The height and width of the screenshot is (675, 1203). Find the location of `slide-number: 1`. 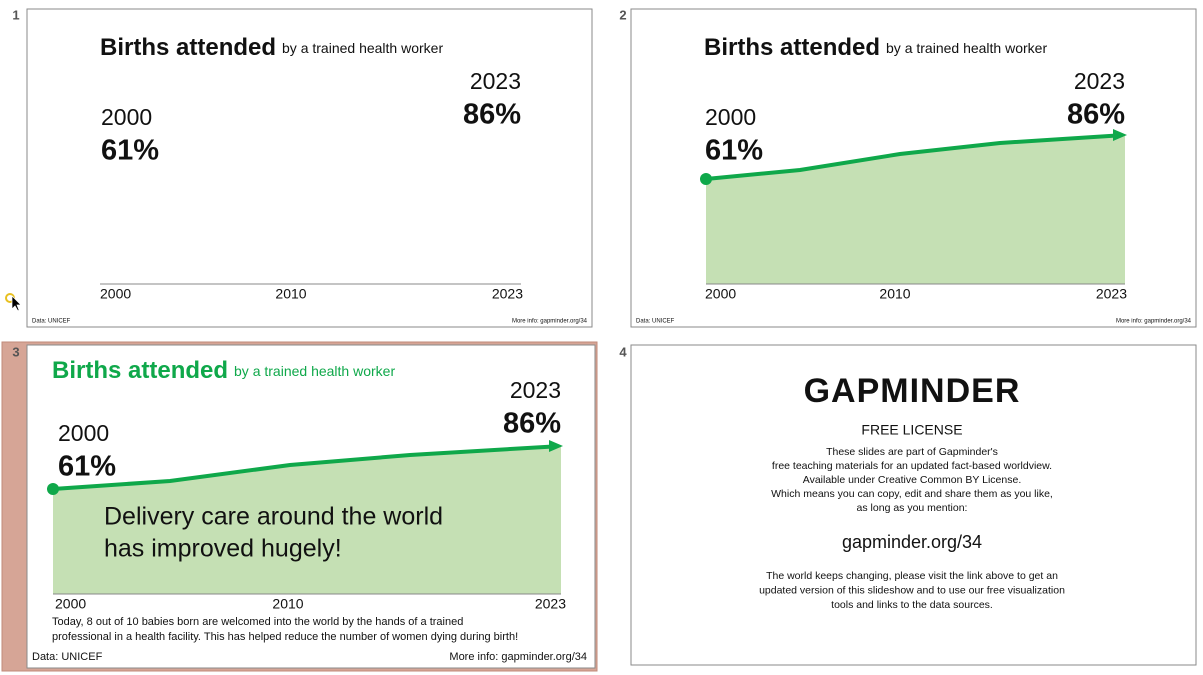

slide-number: 1 is located at coordinates (15, 14).